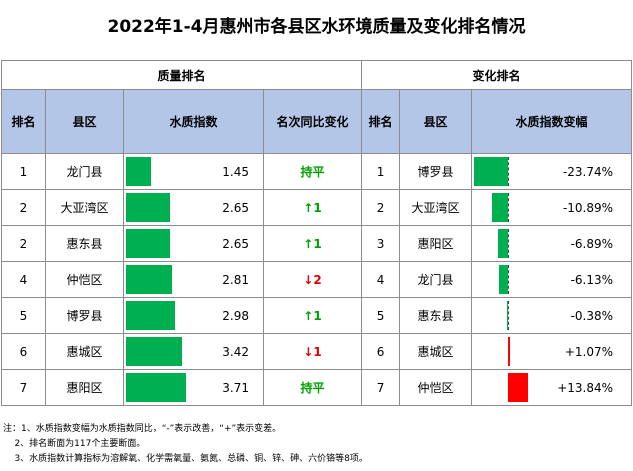 This screenshot has width=633, height=471. Describe the element at coordinates (235, 316) in the screenshot. I see `quality-index-value: 2.98` at that location.